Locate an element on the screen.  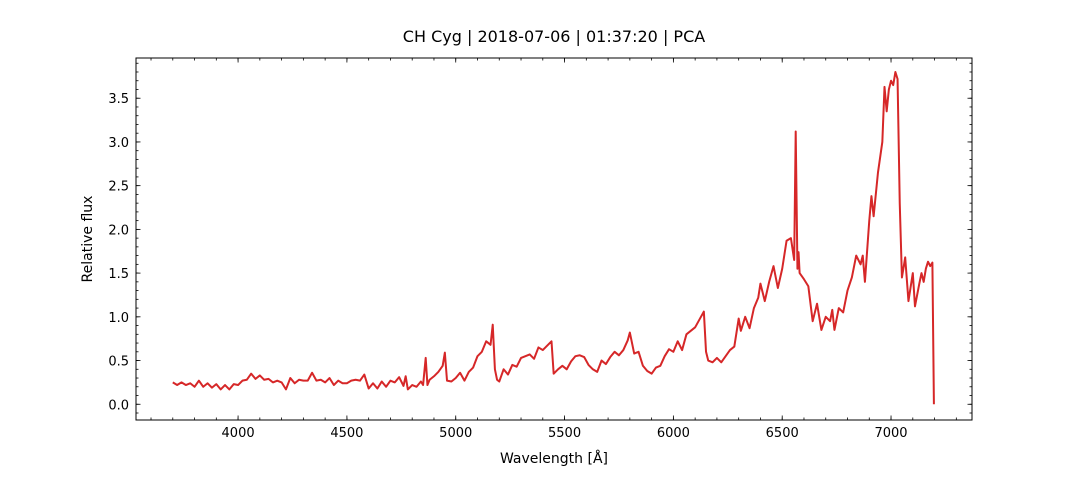
x-axis-label: Wavelength [Å] is located at coordinates (554, 458).